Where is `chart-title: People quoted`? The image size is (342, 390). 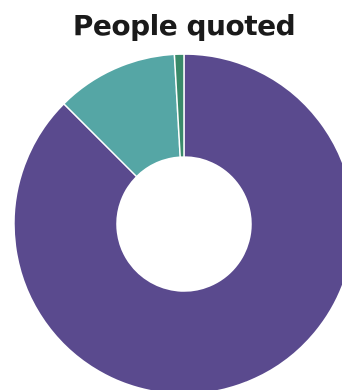
chart-title: People quoted is located at coordinates (184, 25).